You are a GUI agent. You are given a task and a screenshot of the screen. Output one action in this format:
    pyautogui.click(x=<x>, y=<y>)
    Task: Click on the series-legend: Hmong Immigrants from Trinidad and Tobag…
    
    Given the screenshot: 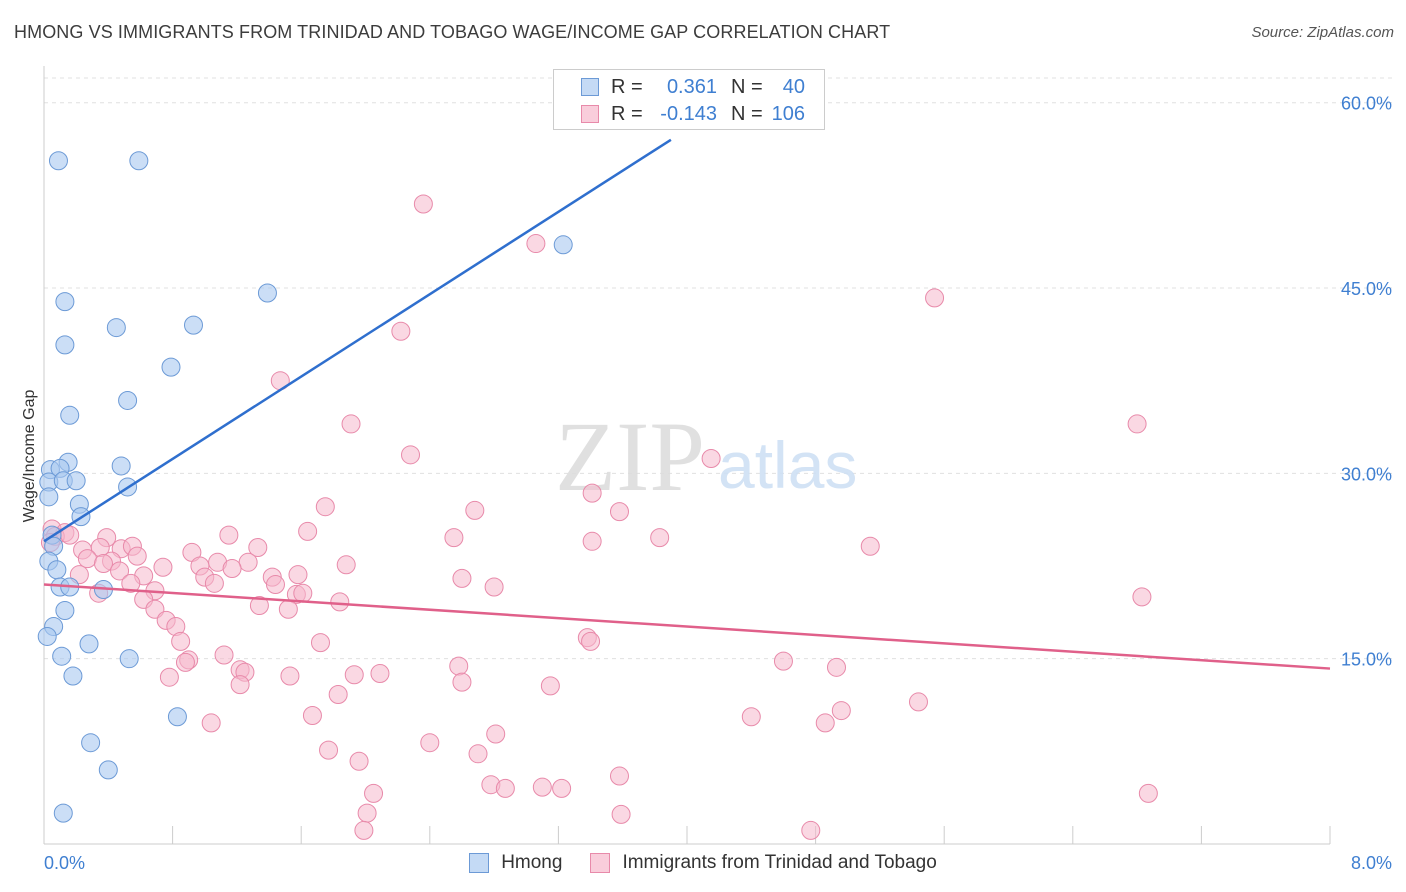 What is the action you would take?
    pyautogui.click(x=703, y=863)
    